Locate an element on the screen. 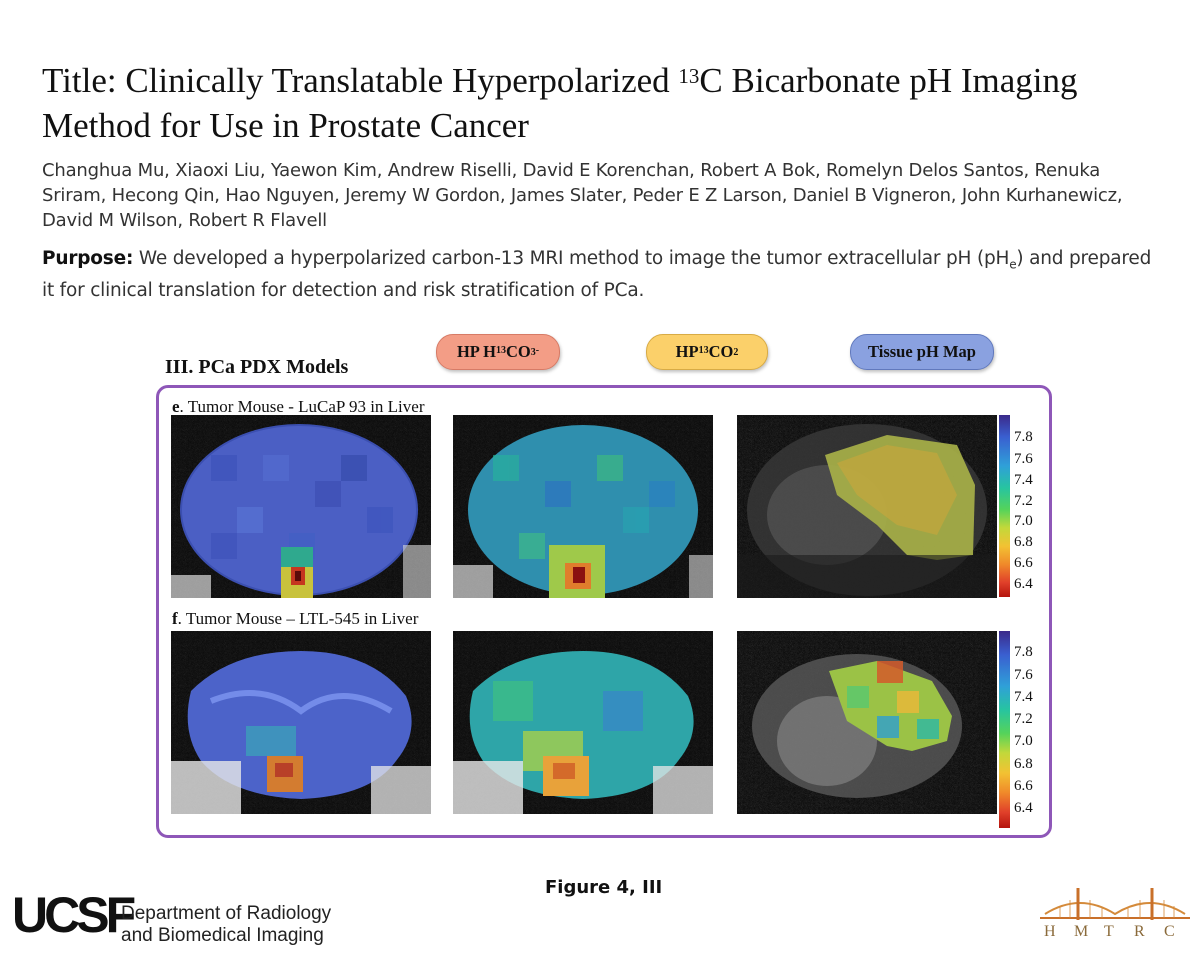  mri-panel-e-co2 is located at coordinates (583, 506).